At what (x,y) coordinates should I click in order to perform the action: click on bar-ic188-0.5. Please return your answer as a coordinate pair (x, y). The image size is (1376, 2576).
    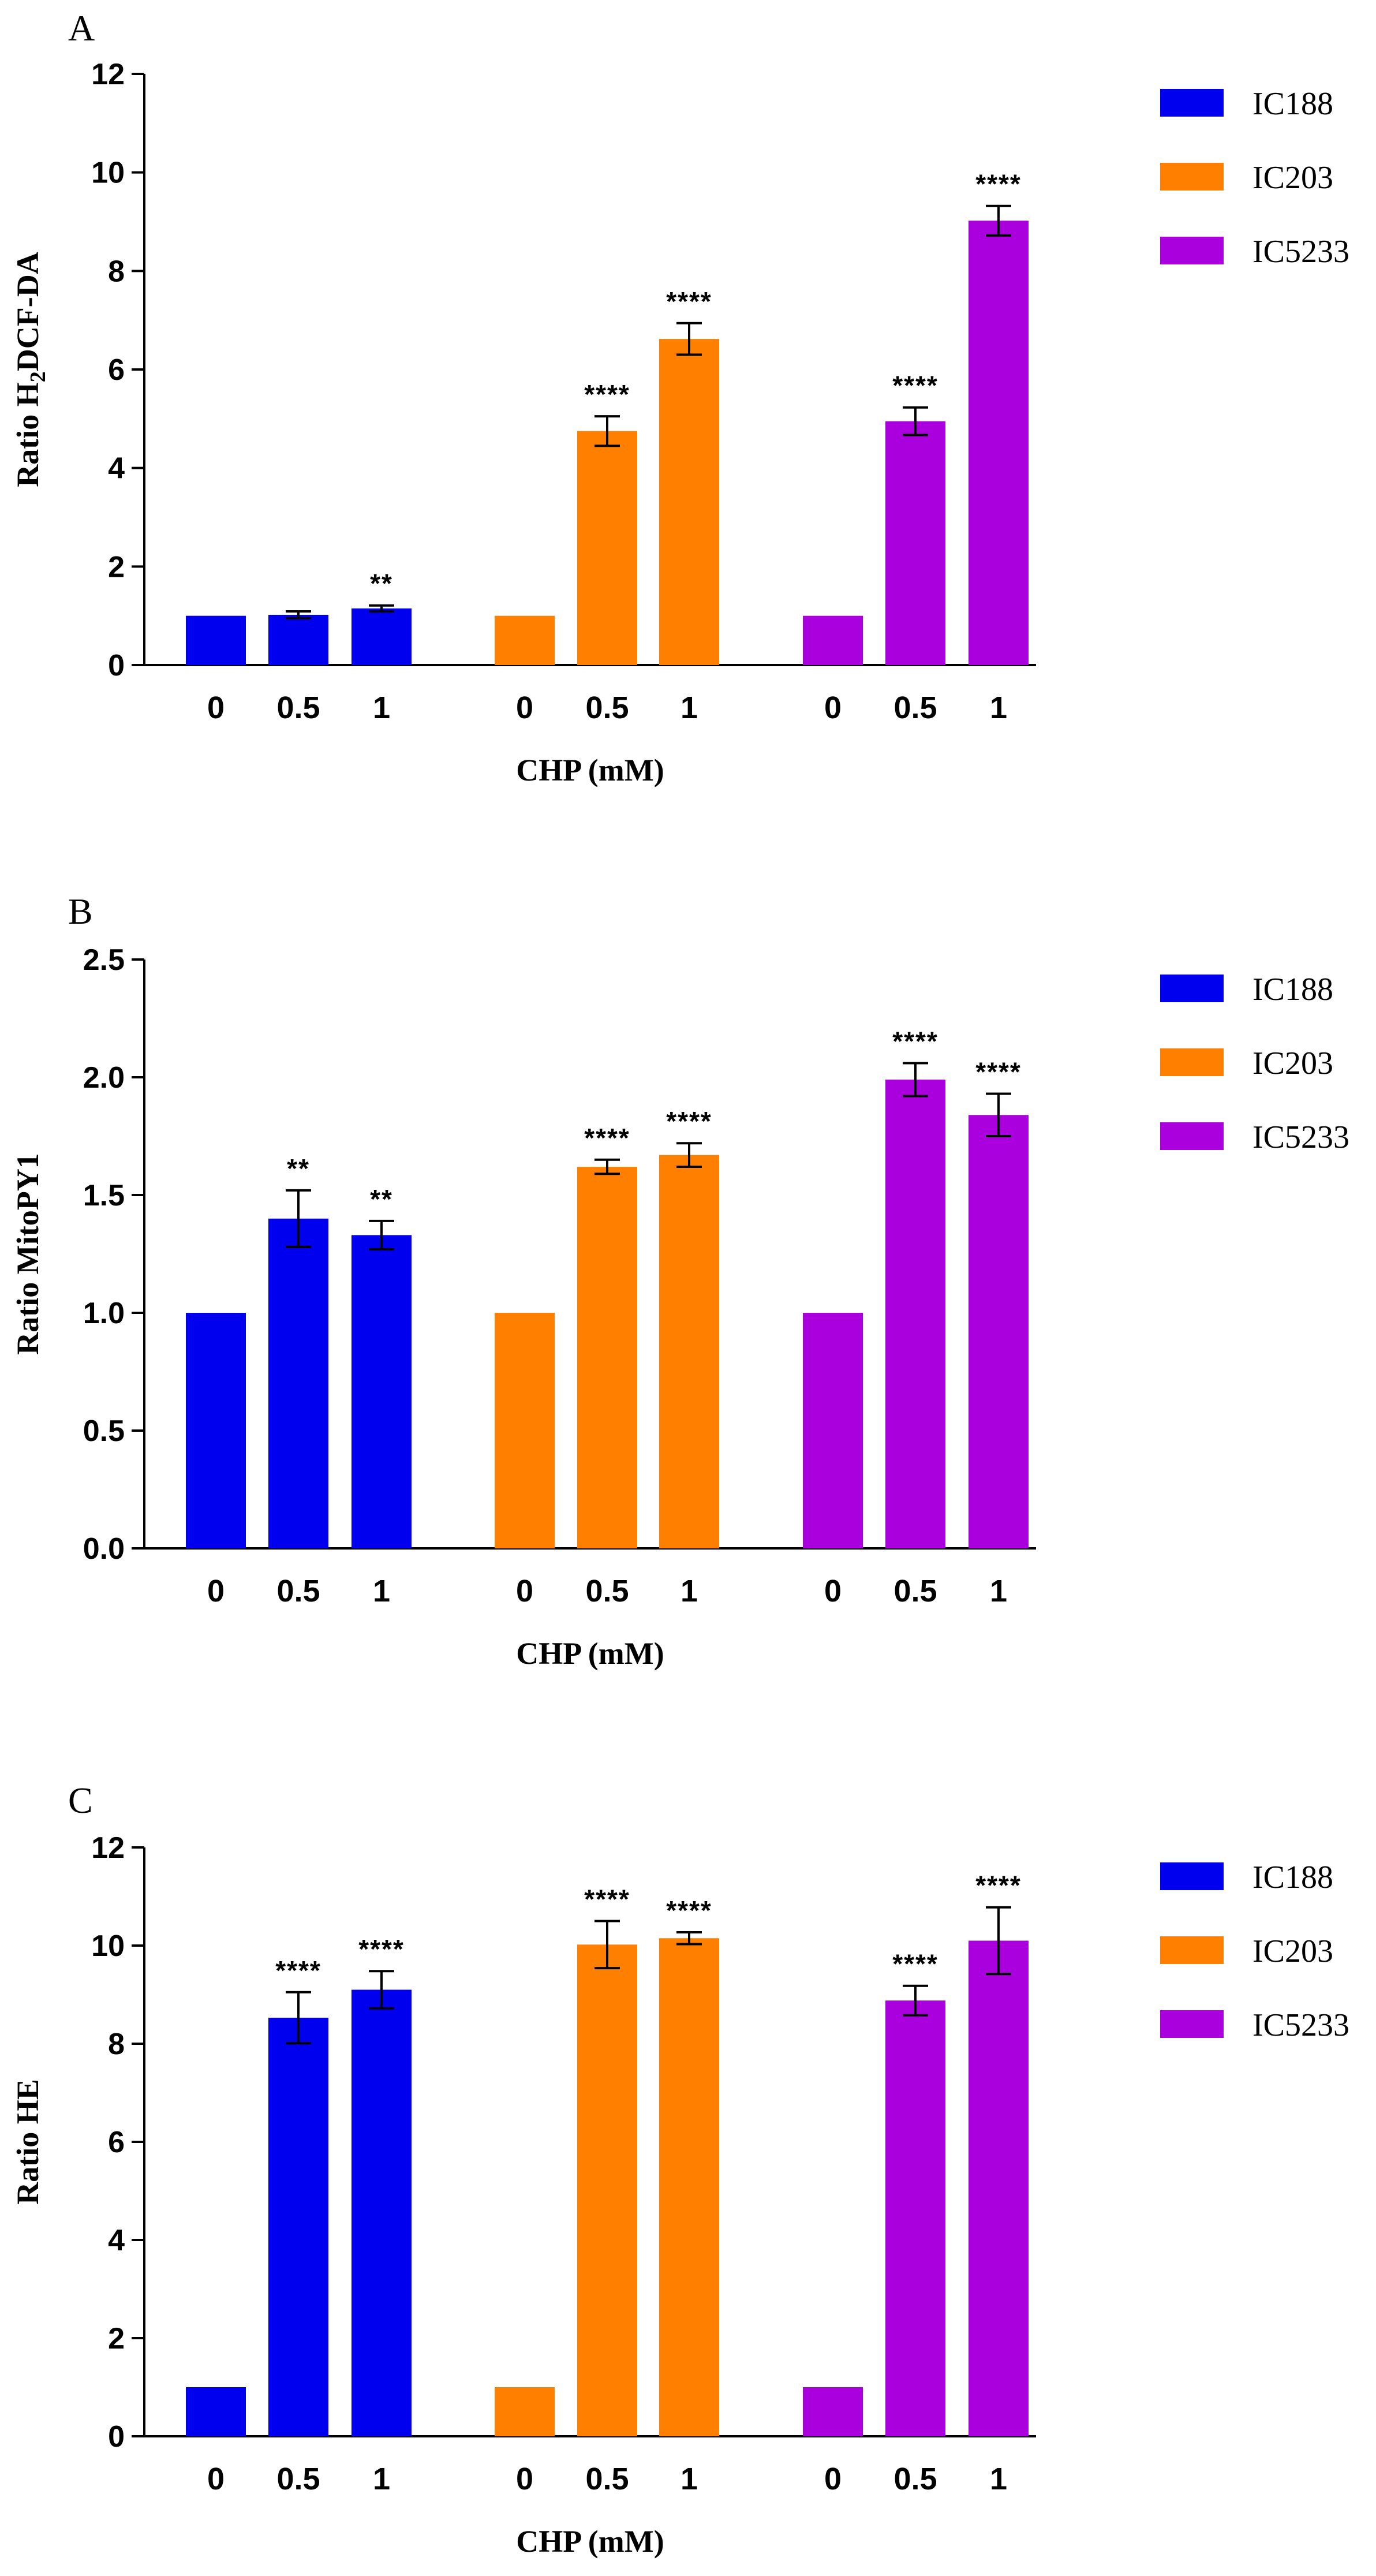
    Looking at the image, I should click on (298, 639).